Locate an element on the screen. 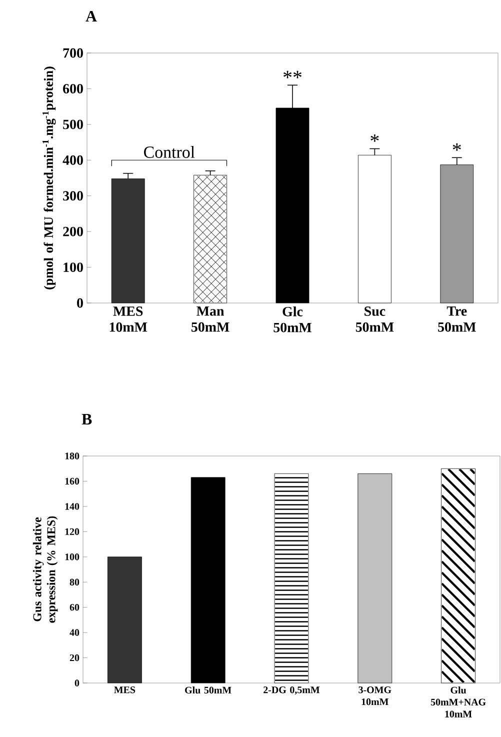  y-axis-title: (pmol of MU formed.min$^{-1}$.mg$^{-1}$protein) is located at coordinates (49, 178).